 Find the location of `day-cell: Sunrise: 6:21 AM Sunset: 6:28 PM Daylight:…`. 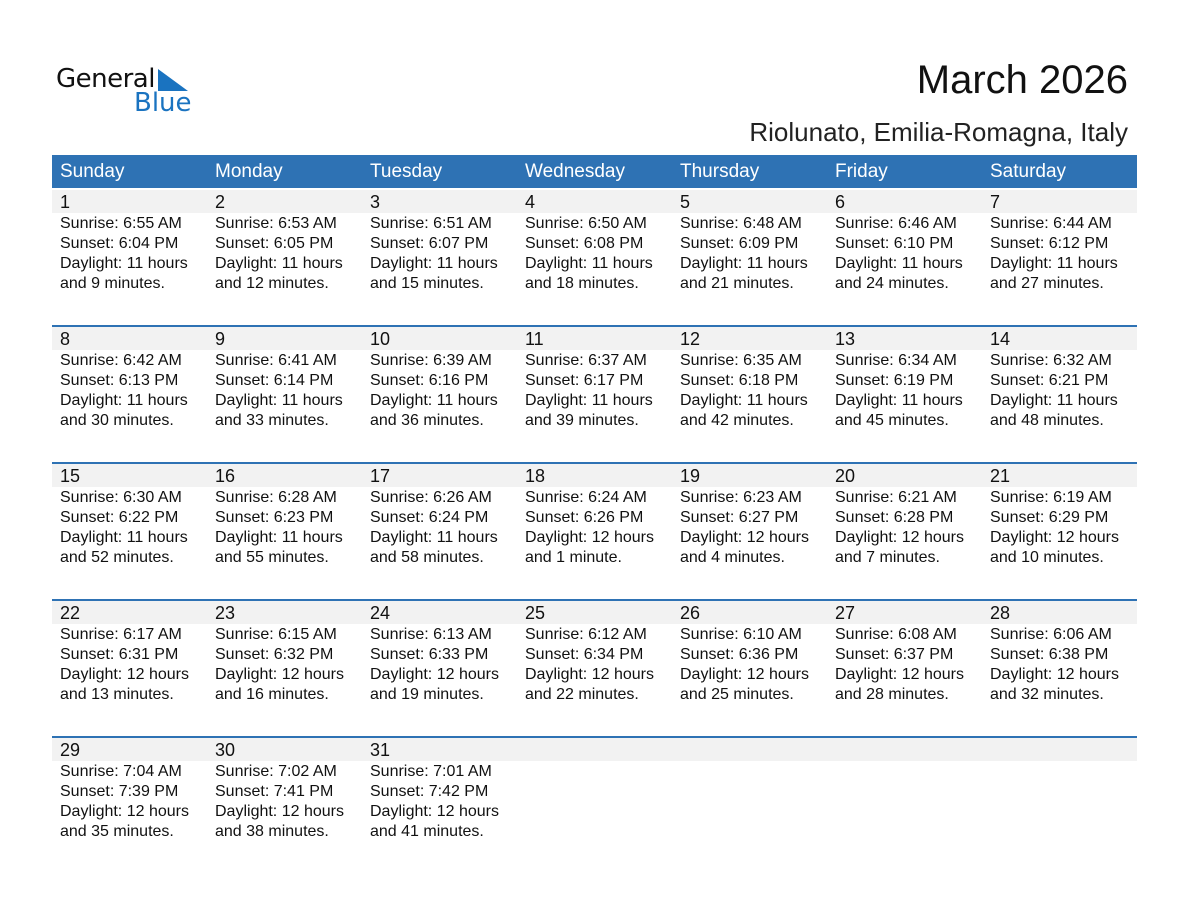

day-cell: Sunrise: 6:21 AM Sunset: 6:28 PM Daylight:… is located at coordinates (904, 527).